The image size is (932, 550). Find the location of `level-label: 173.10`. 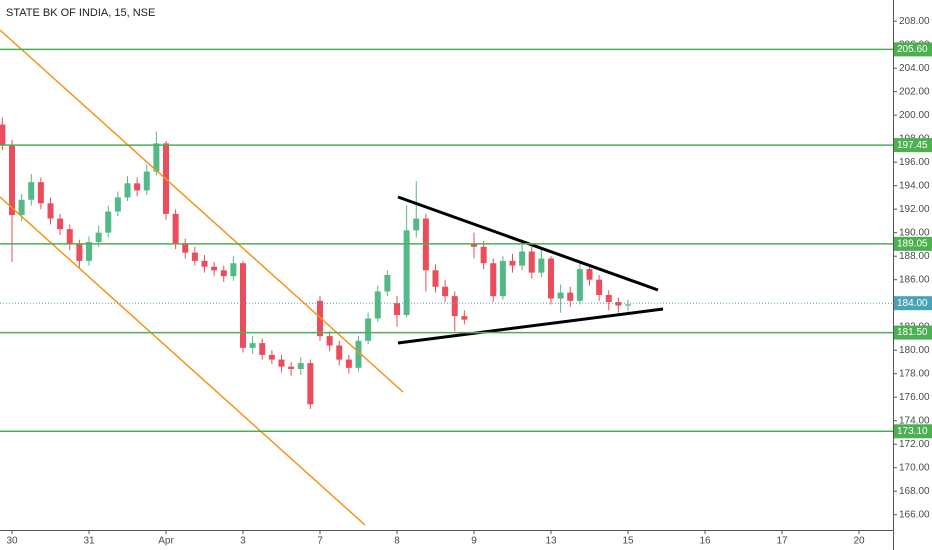

level-label: 173.10 is located at coordinates (912, 431).